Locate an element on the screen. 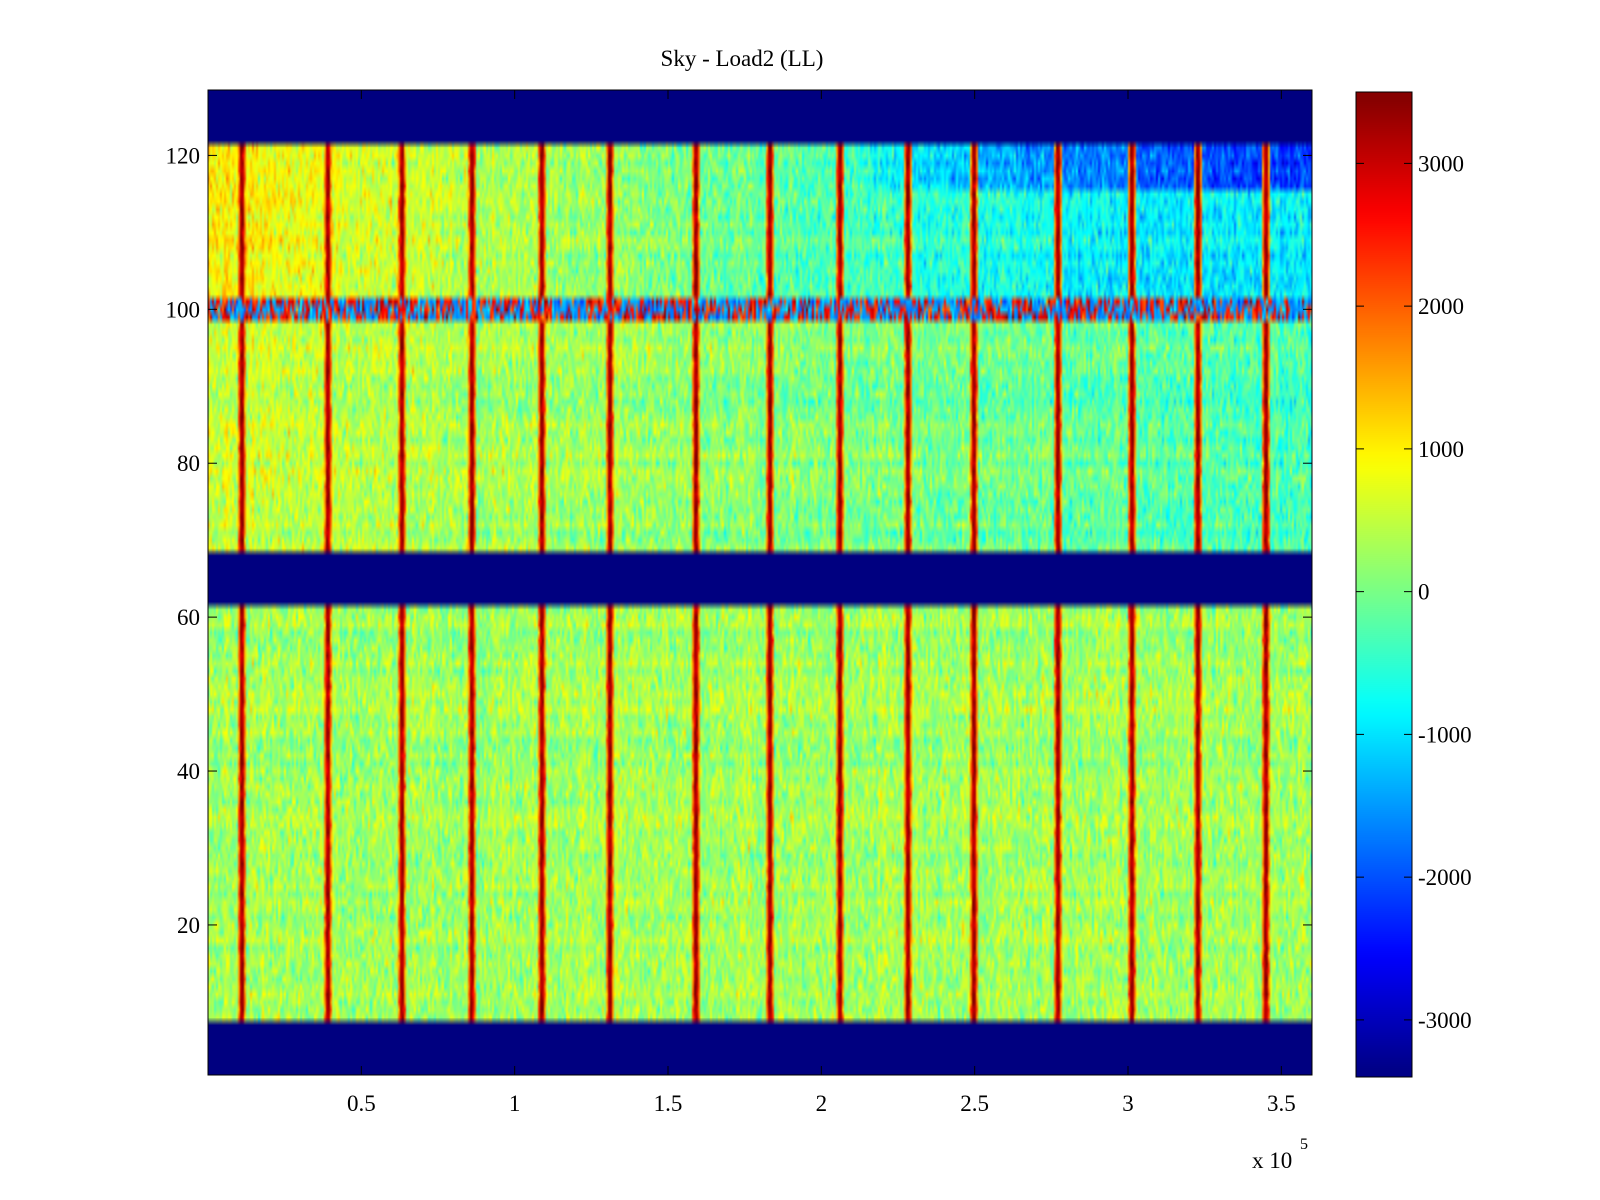 Image resolution: width=1600 pixels, height=1200 pixels. y-tick-label: 100 is located at coordinates (183, 309).